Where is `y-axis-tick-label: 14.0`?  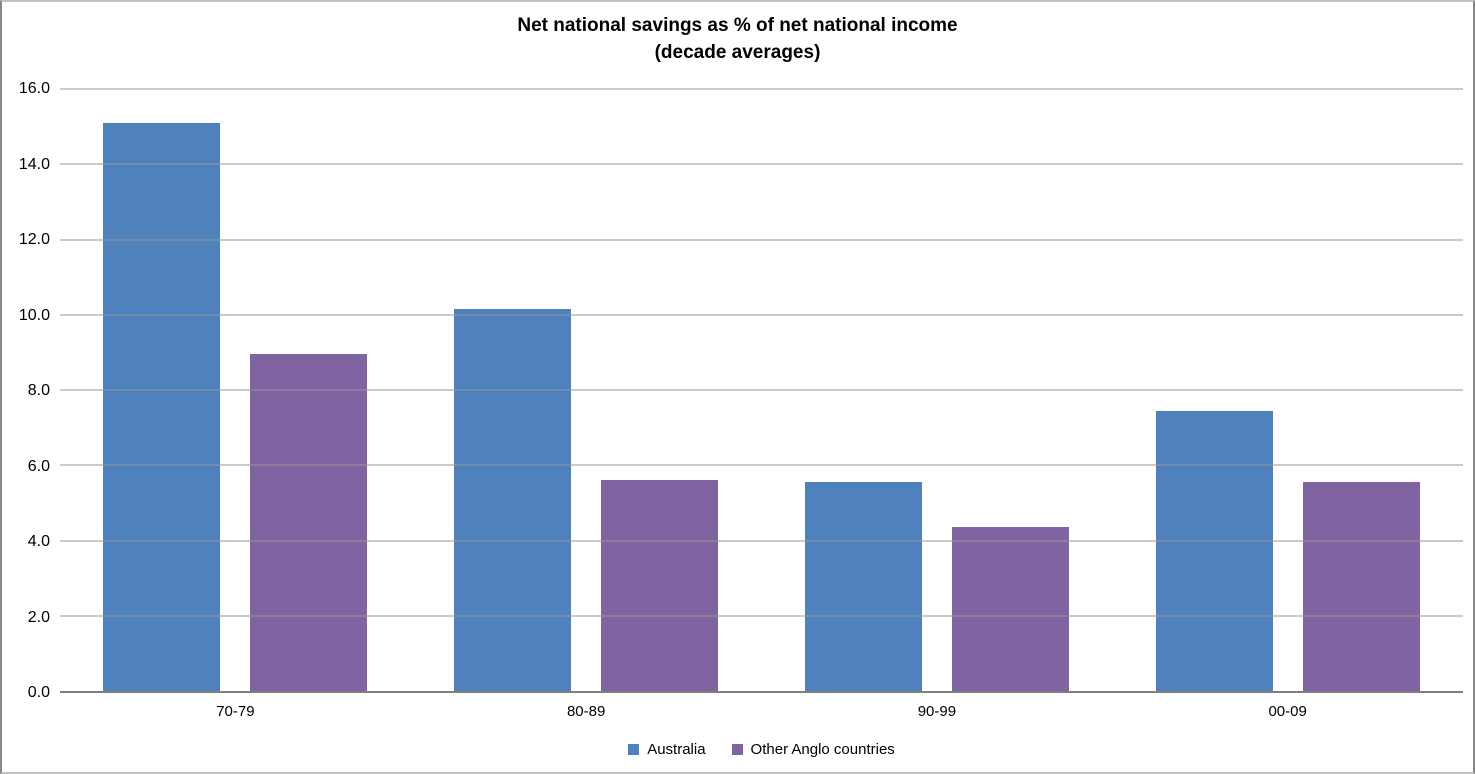 y-axis-tick-label: 14.0 is located at coordinates (34, 164).